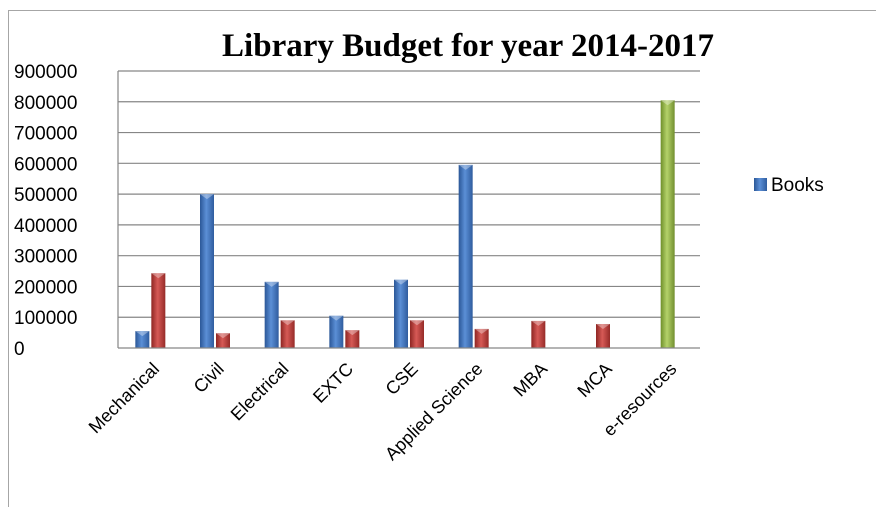 The height and width of the screenshot is (509, 881). Describe the element at coordinates (468, 46) in the screenshot. I see `chart-title: Library Budget for year 2014-2017` at that location.